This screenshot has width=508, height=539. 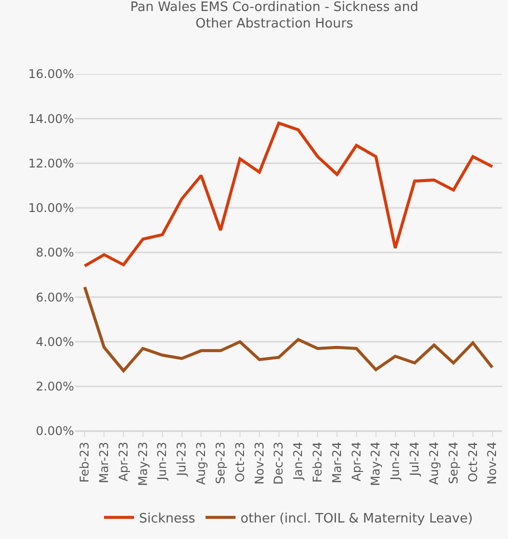 What do you see at coordinates (473, 462) in the screenshot?
I see `x-tick-label: Oct-24` at bounding box center [473, 462].